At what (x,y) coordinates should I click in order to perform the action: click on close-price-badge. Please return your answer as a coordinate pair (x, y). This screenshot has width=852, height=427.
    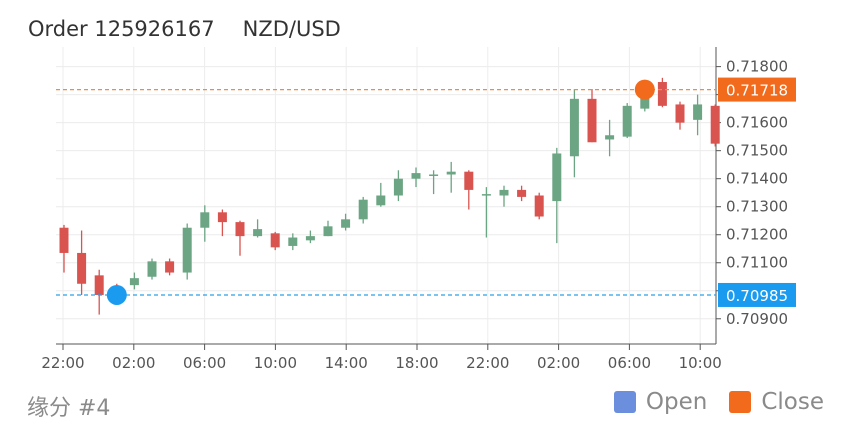
    Looking at the image, I should click on (757, 89).